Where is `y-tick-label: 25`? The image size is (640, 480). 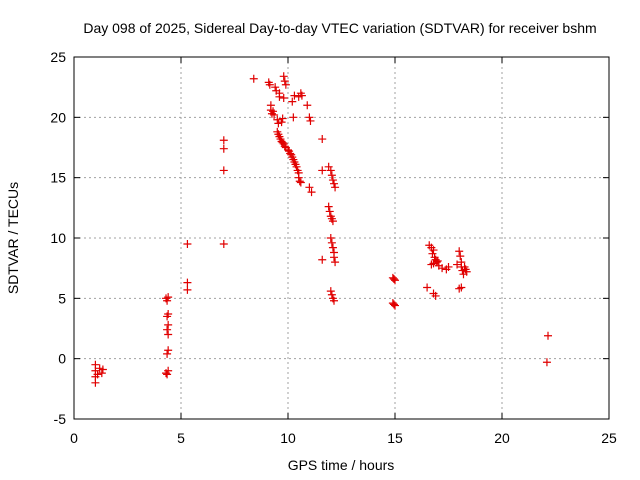 y-tick-label: 25 is located at coordinates (58, 57).